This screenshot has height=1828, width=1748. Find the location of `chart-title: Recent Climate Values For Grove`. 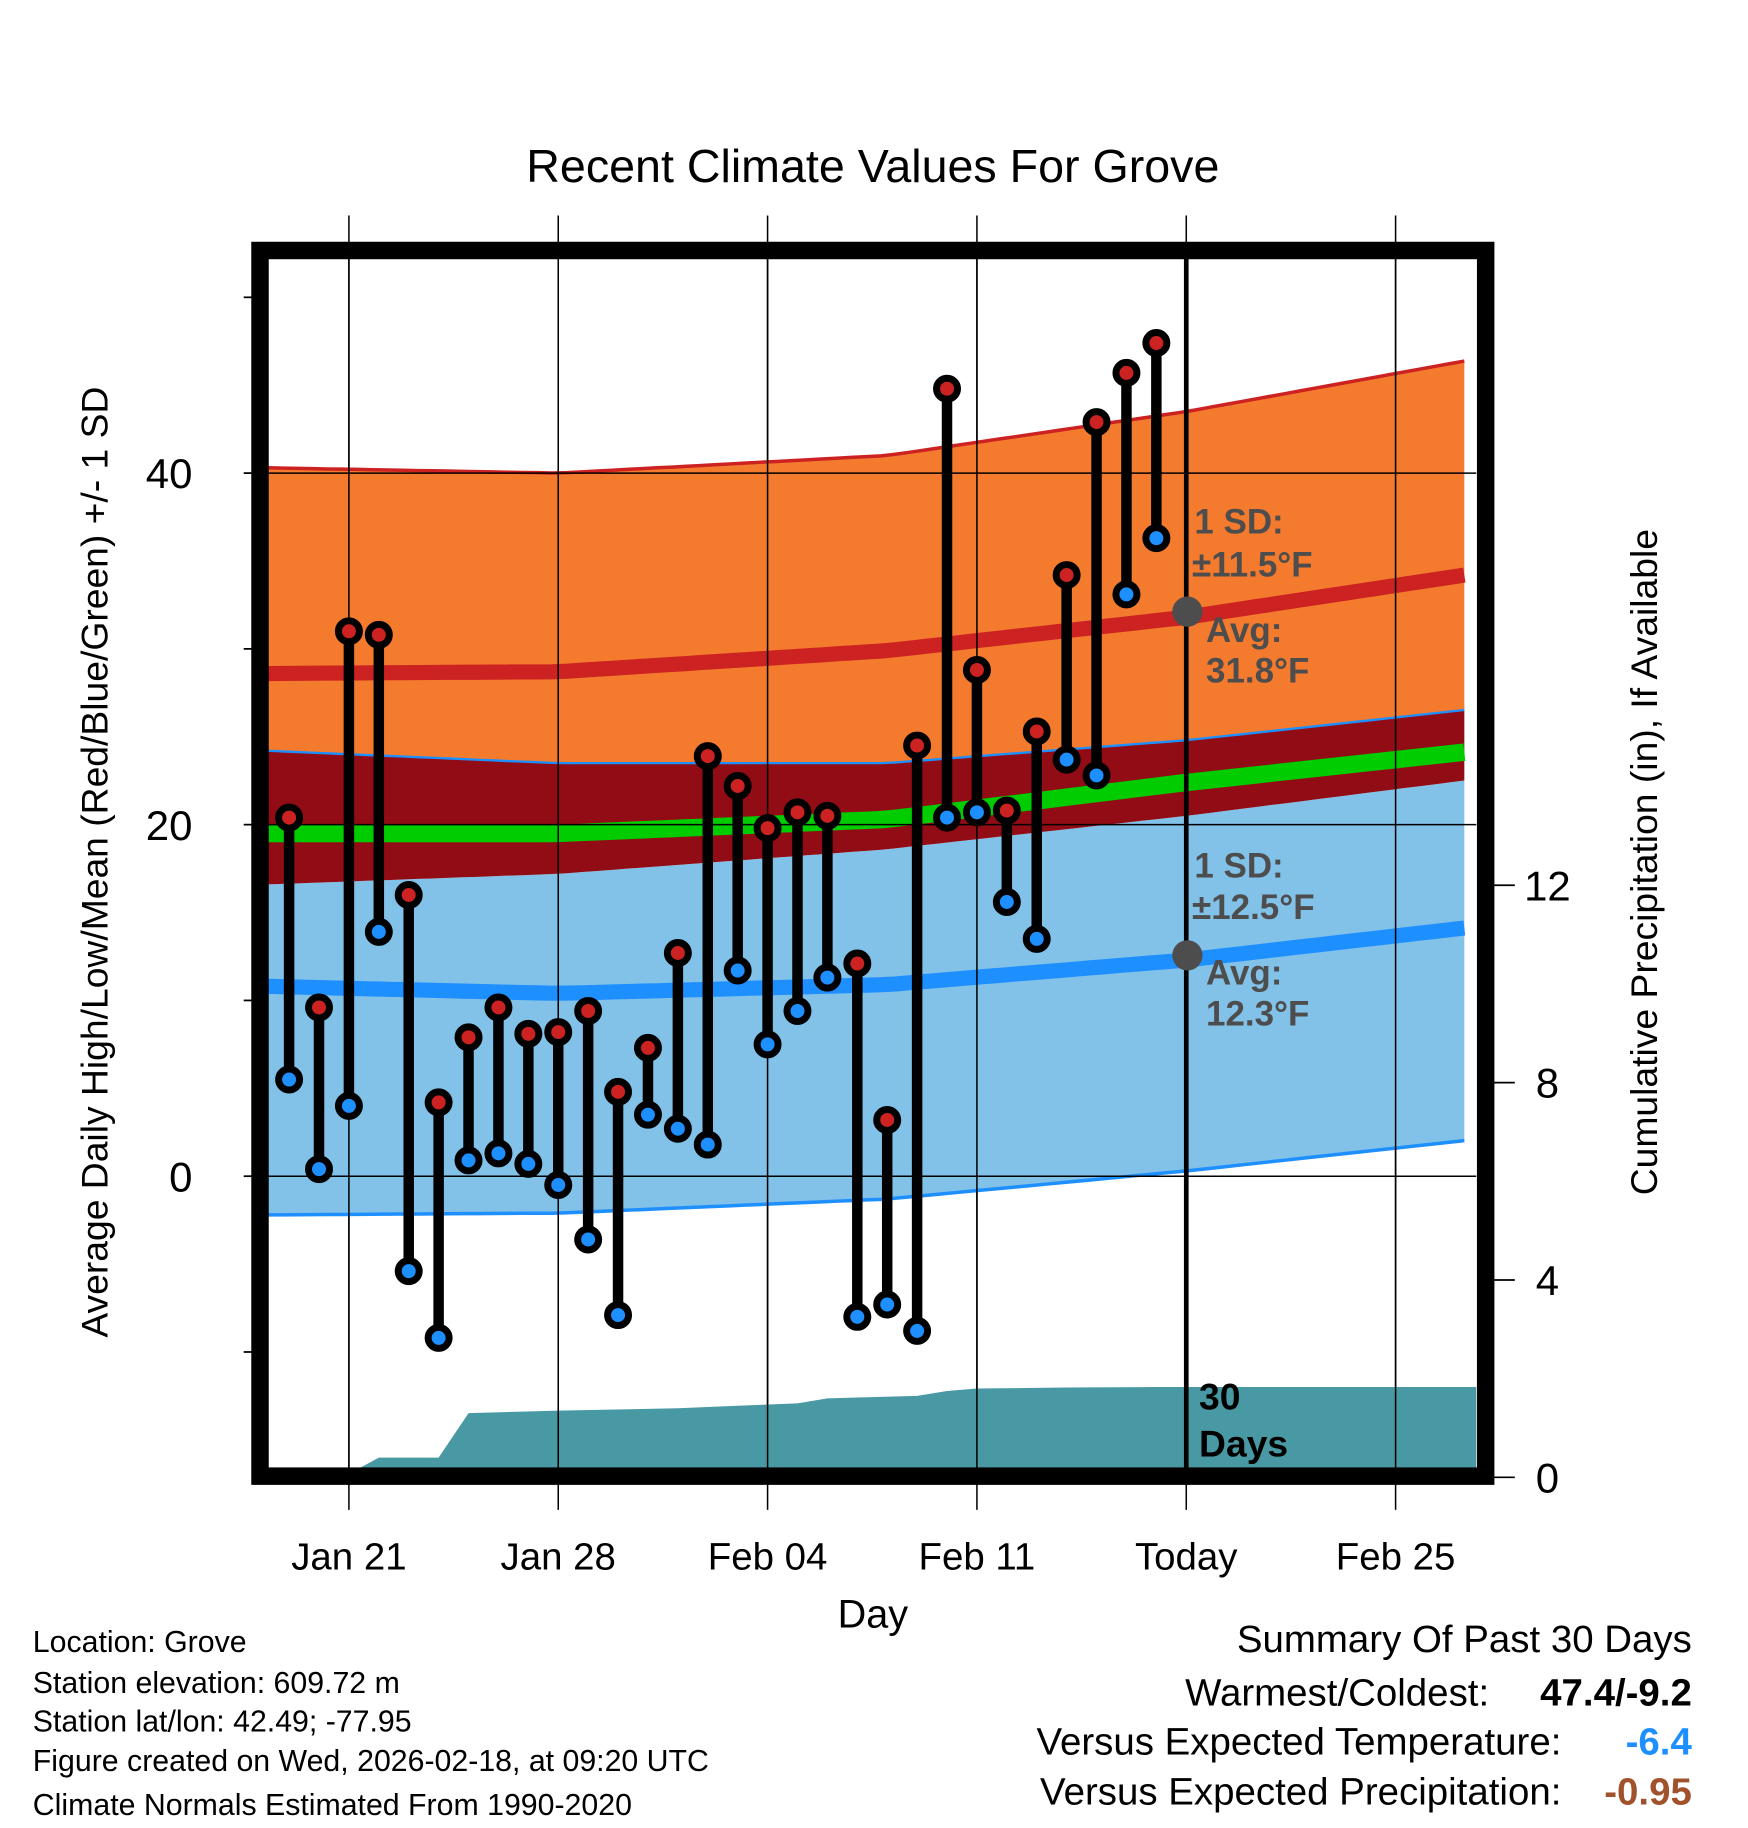

chart-title: Recent Climate Values For Grove is located at coordinates (872, 166).